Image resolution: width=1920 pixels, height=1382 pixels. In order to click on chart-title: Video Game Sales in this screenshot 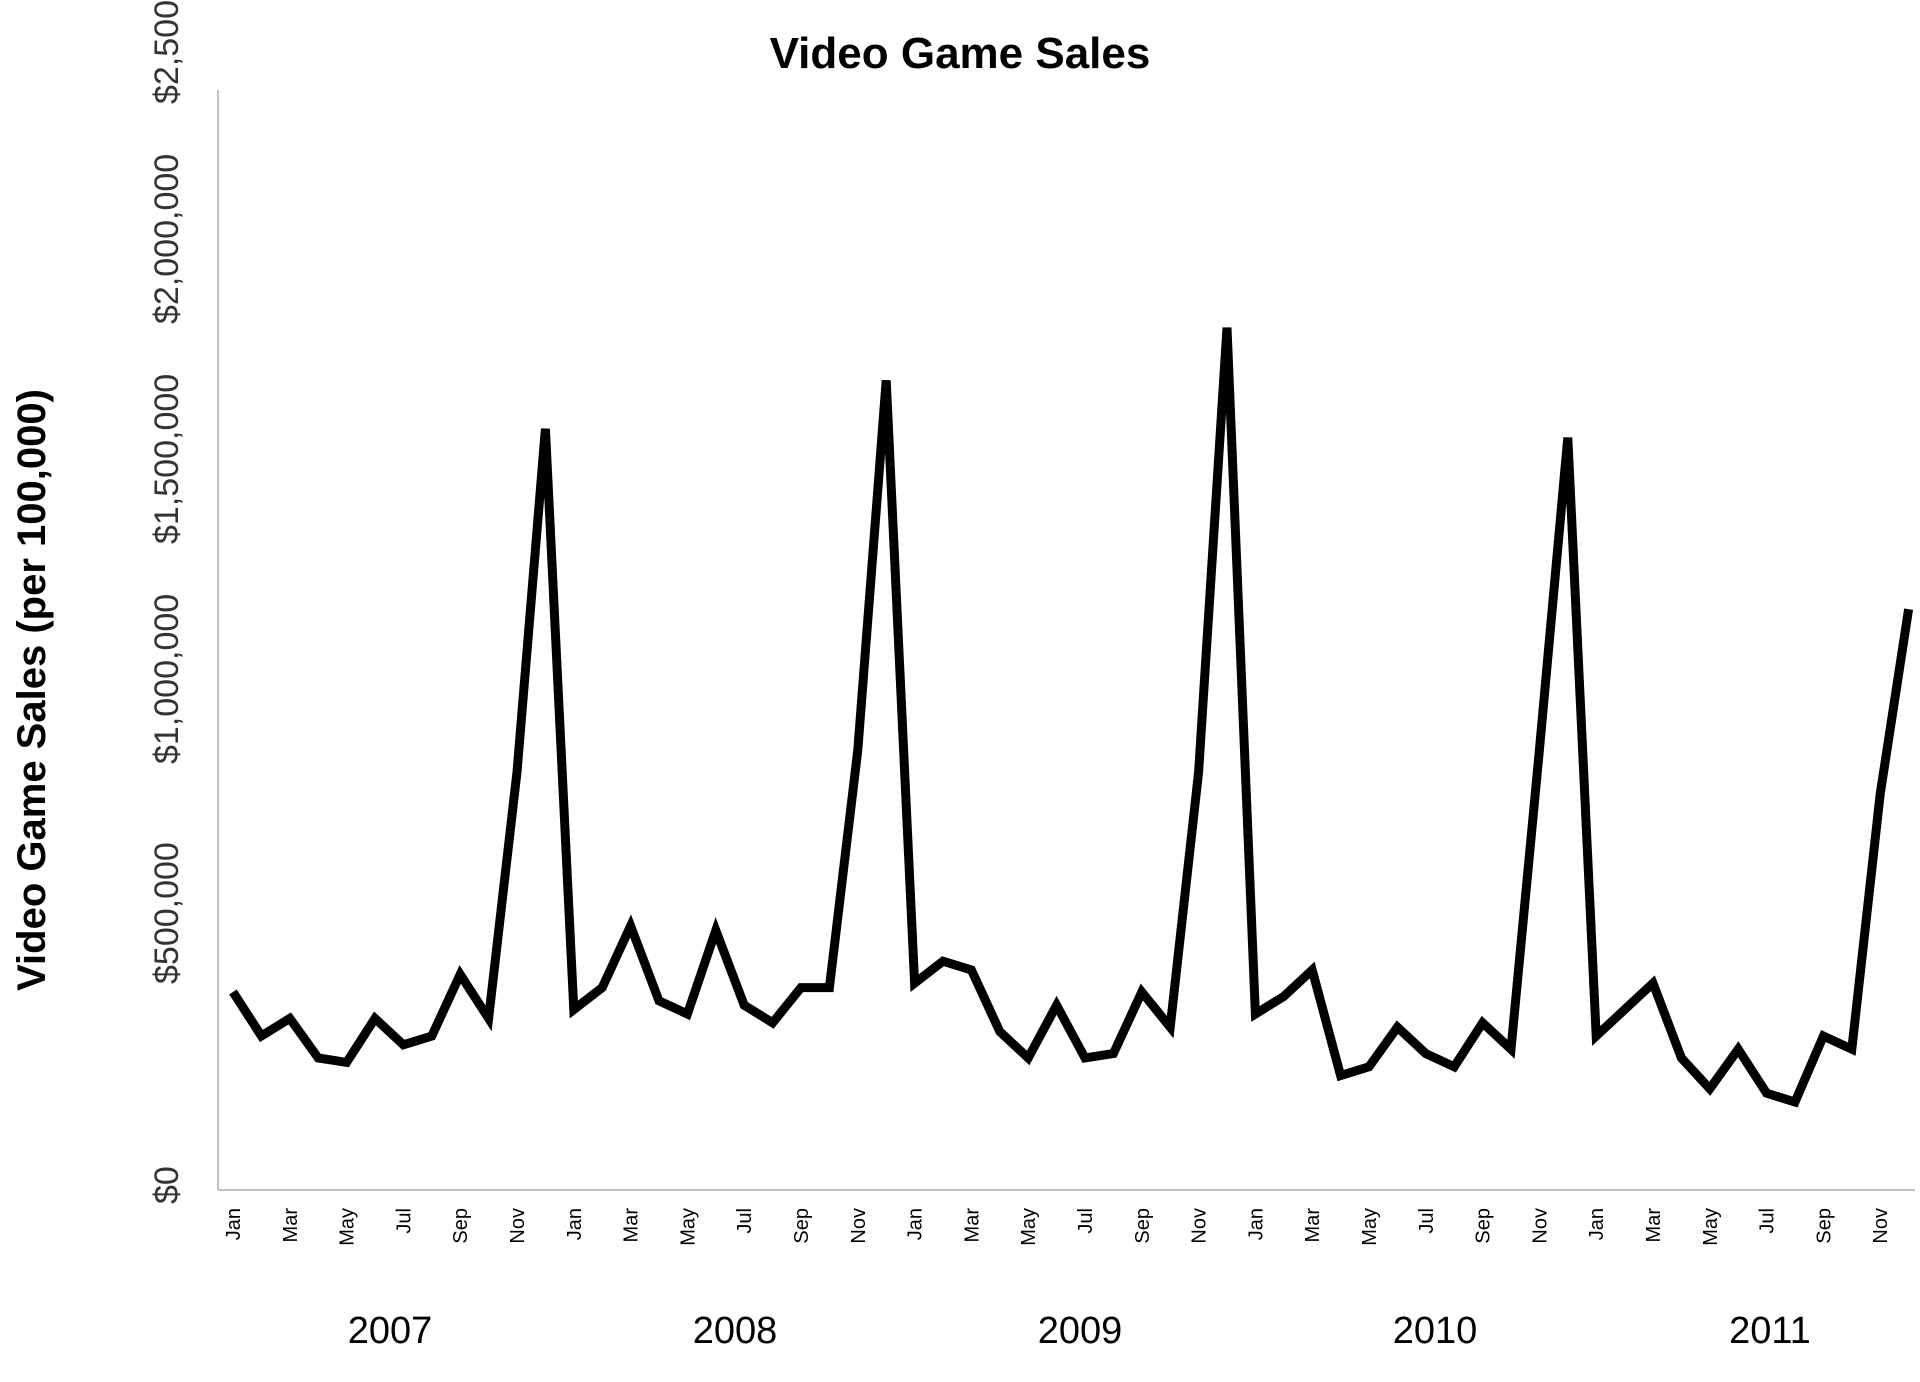, I will do `click(960, 53)`.